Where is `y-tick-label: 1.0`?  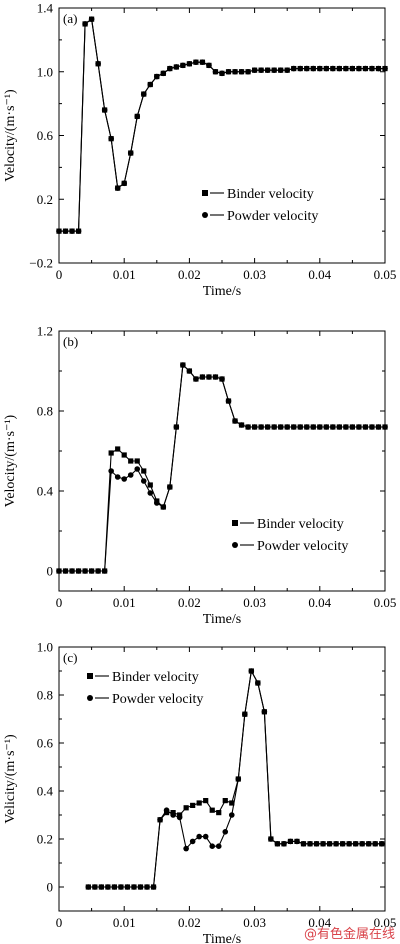
y-tick-label: 1.0 is located at coordinates (45, 647).